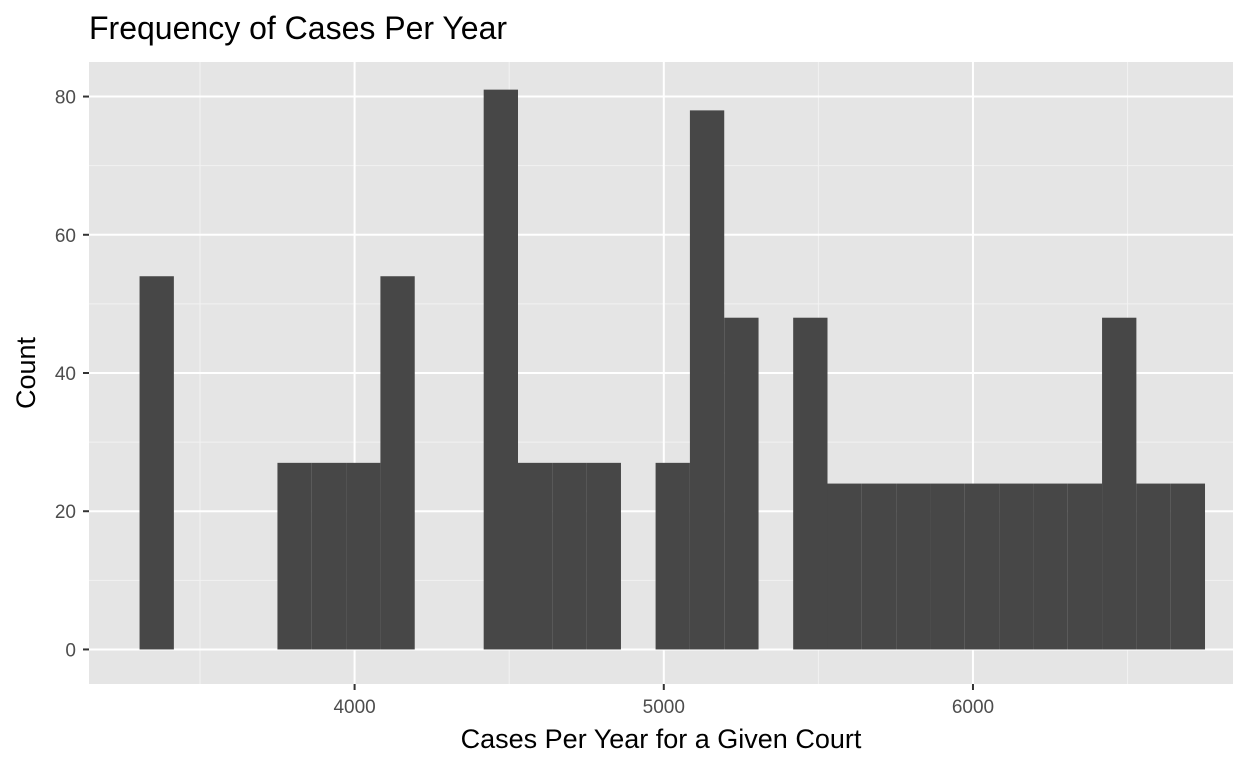 The width and height of the screenshot is (1248, 768). Describe the element at coordinates (65, 236) in the screenshot. I see `y-tick-label: 60` at that location.